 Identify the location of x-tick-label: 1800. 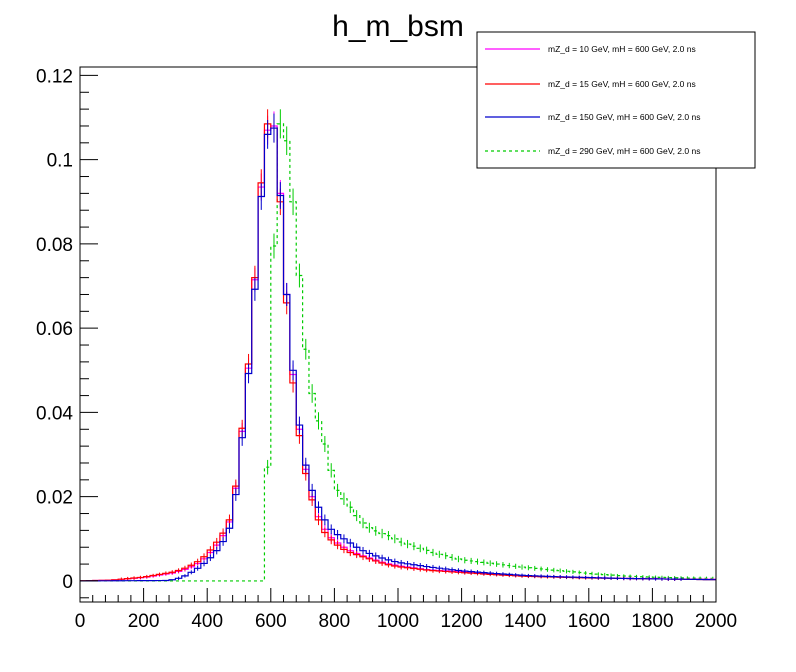
(652, 621).